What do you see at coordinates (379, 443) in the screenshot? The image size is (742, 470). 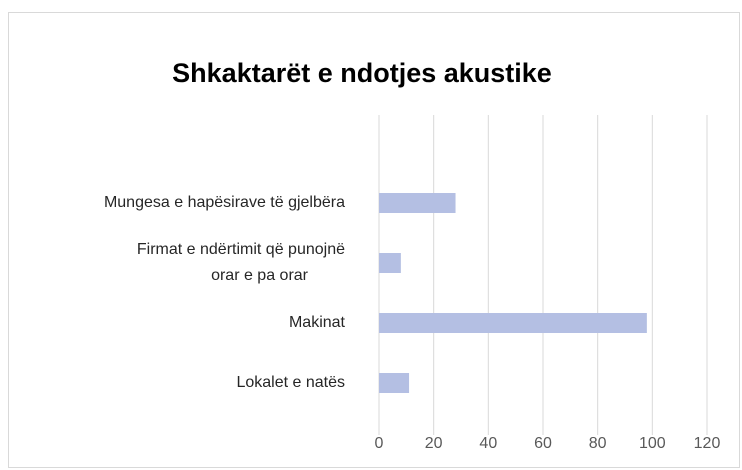 I see `x-tick-label: 0` at bounding box center [379, 443].